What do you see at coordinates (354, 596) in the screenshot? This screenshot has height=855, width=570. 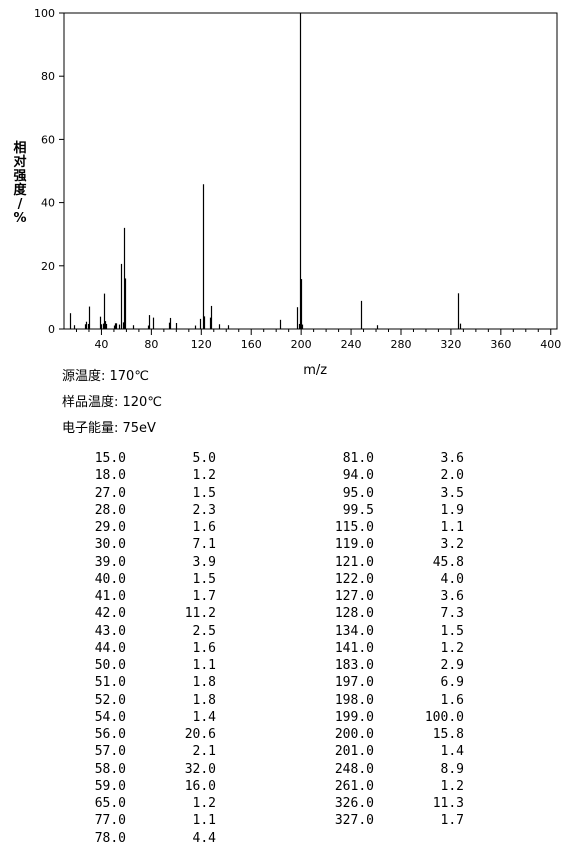 I see `mz-cell: 127.0` at bounding box center [354, 596].